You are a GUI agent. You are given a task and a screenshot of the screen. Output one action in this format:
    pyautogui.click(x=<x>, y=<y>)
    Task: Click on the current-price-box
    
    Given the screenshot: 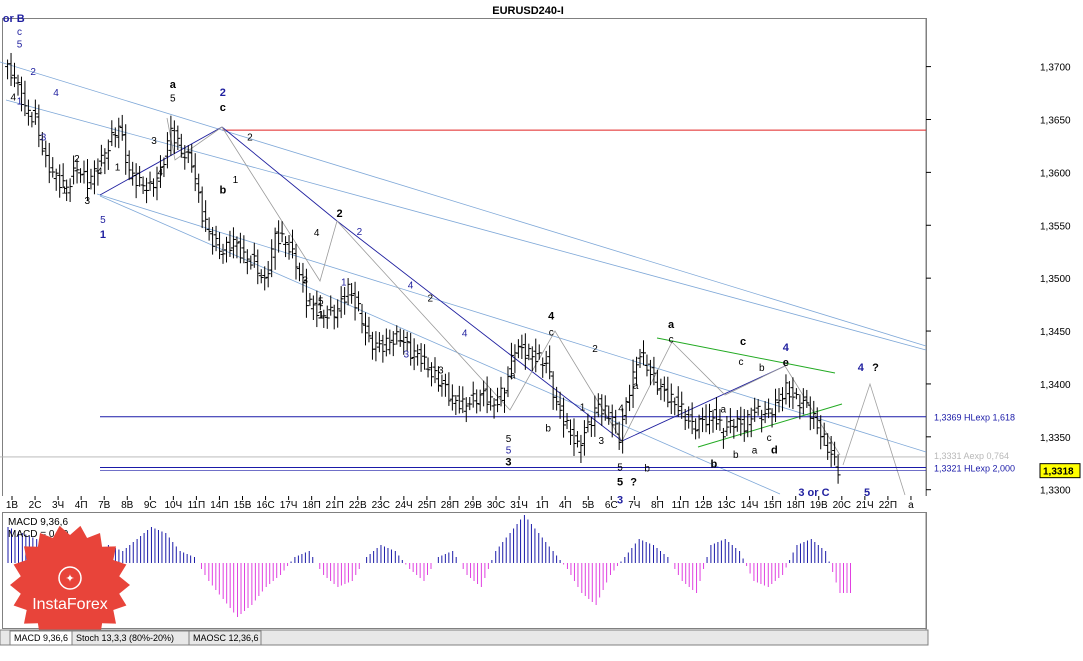 What is the action you would take?
    pyautogui.click(x=1060, y=471)
    